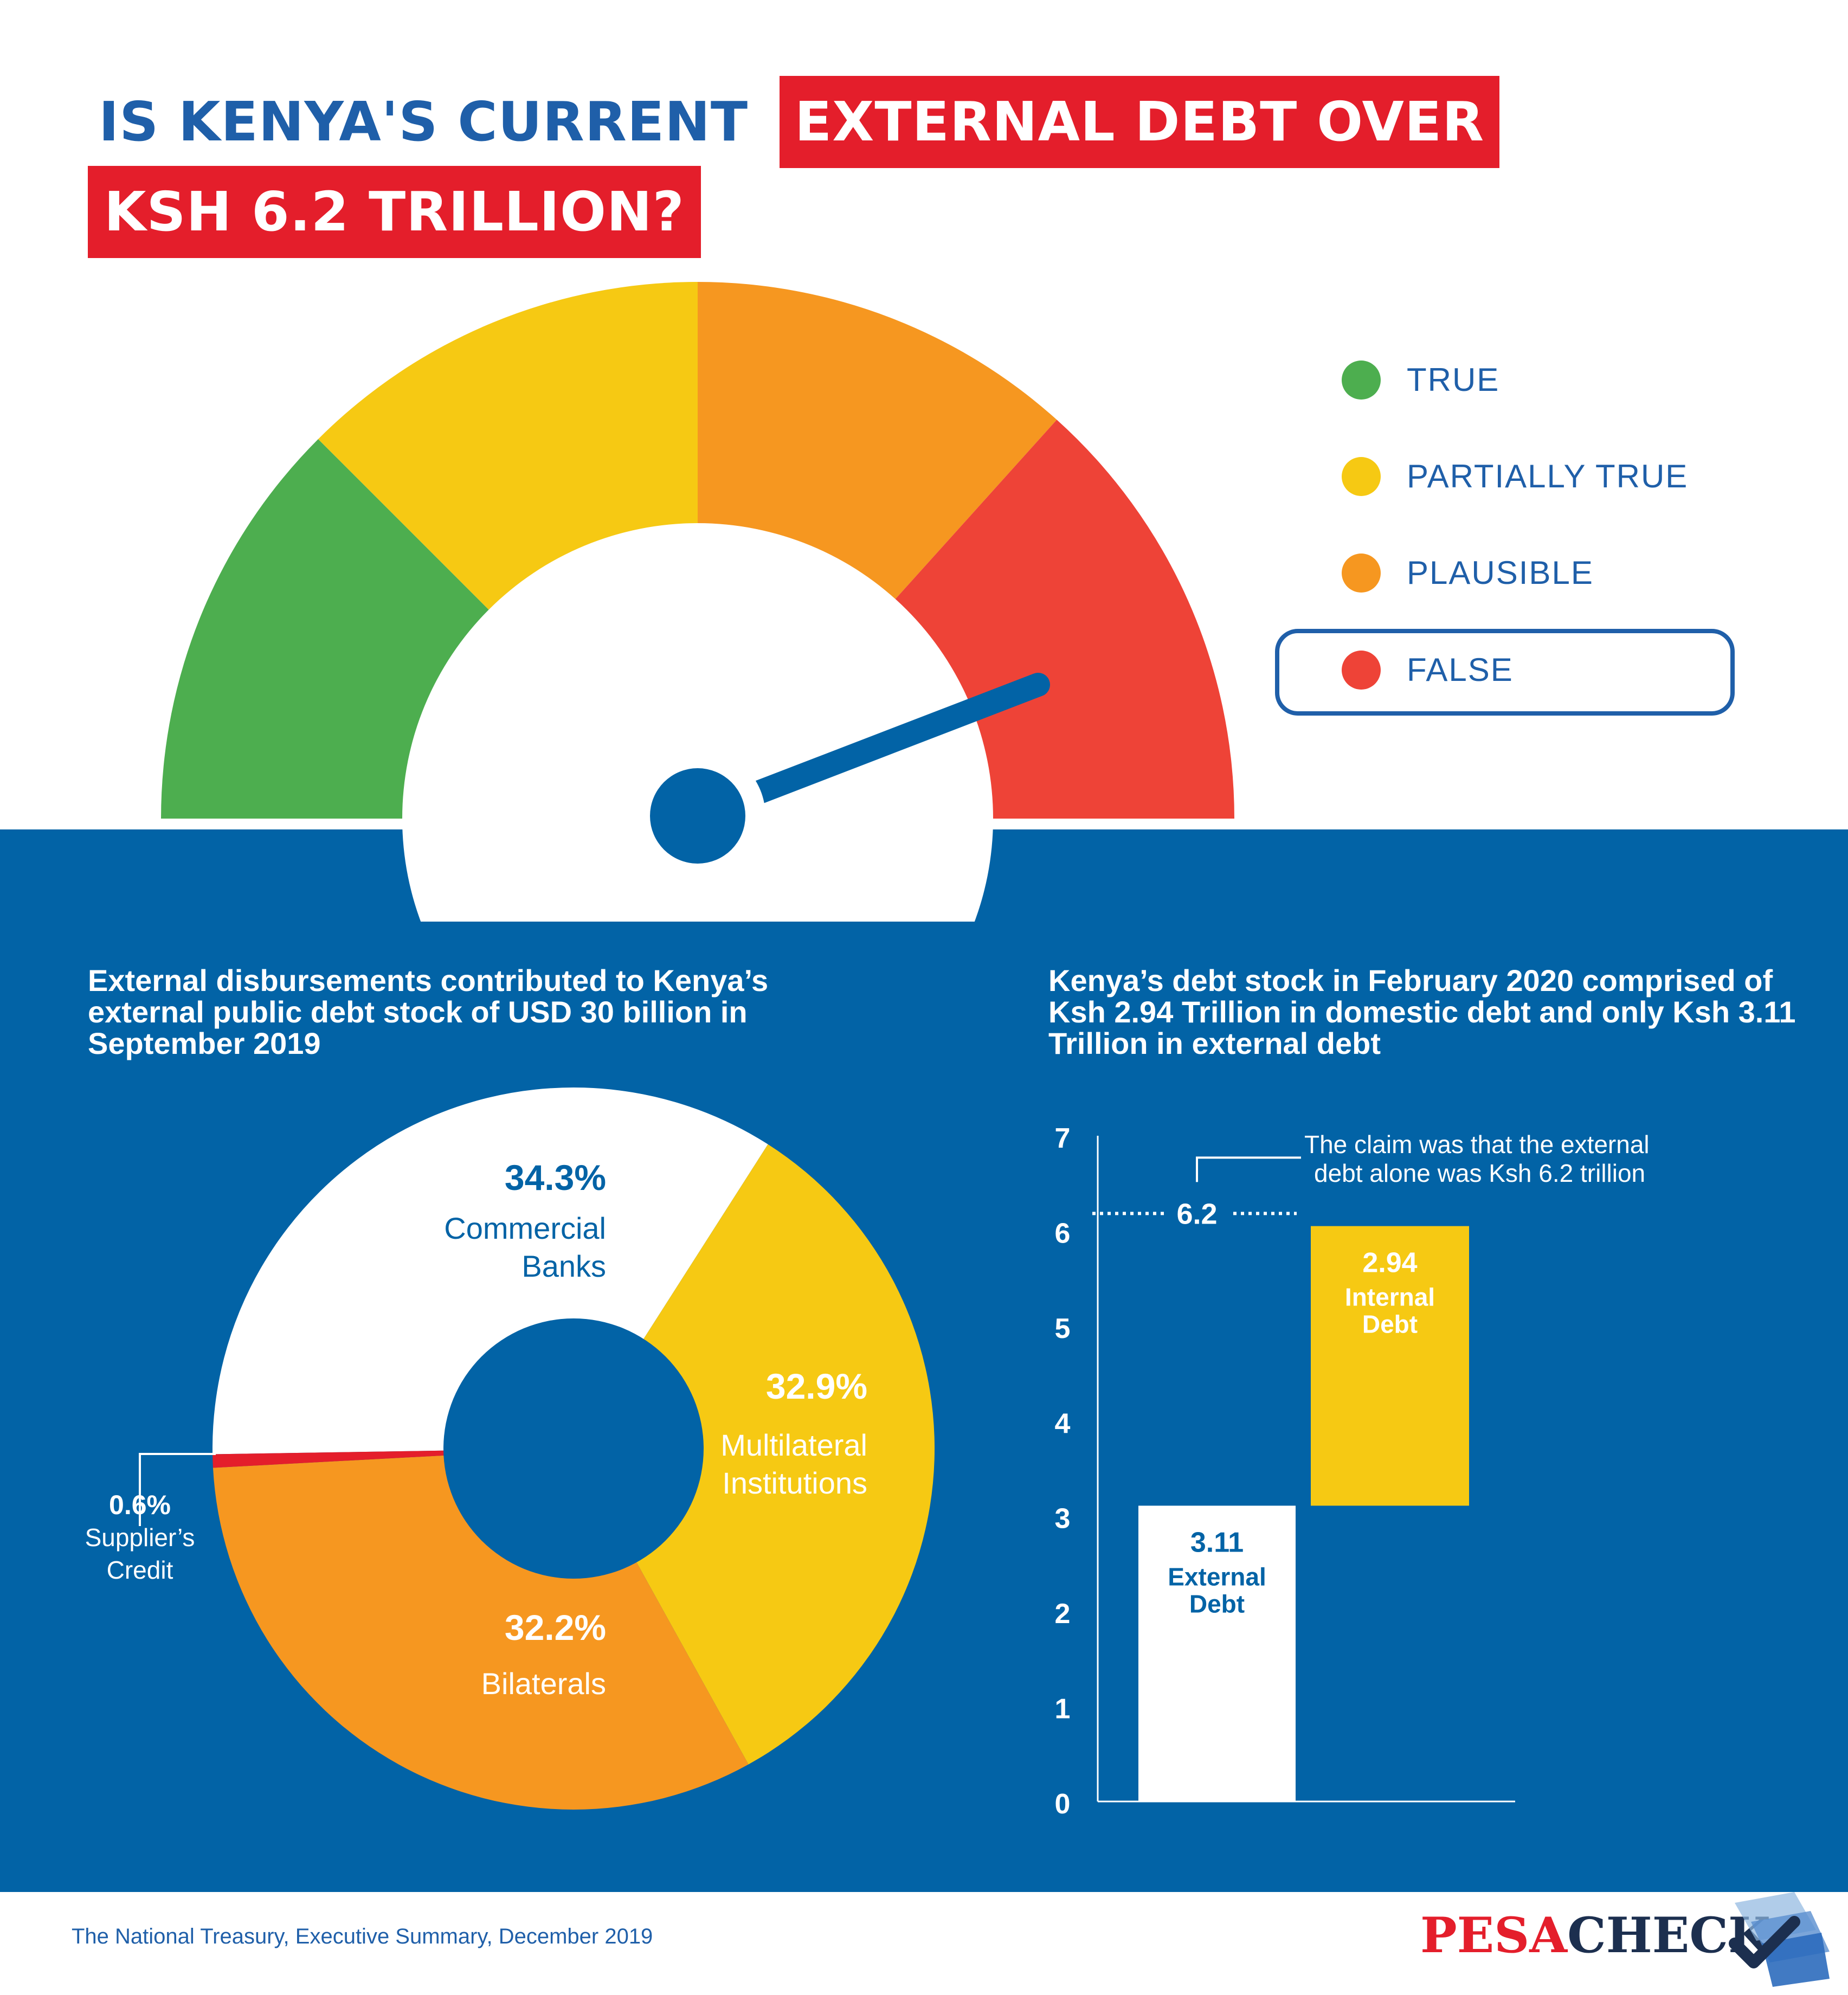 The image size is (1848, 1995). Describe the element at coordinates (564, 1266) in the screenshot. I see `slice-label-commercial-banks-2: Banks` at that location.